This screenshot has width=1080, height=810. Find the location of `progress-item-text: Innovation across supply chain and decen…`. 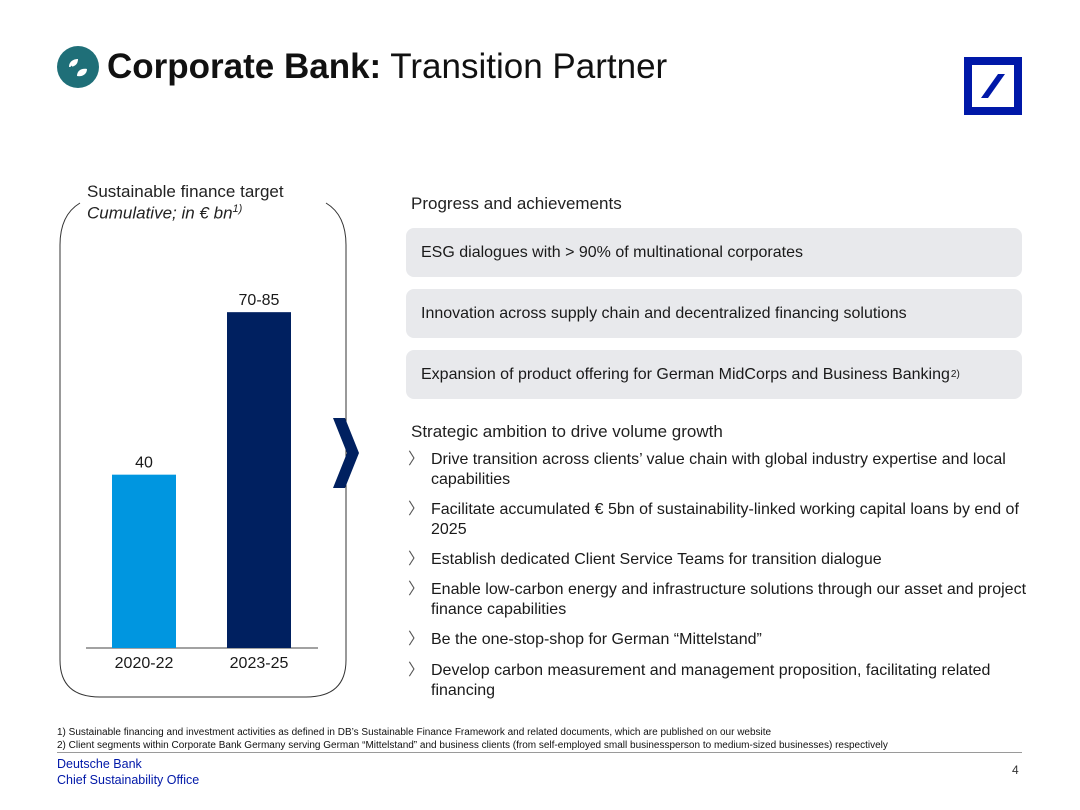

progress-item-text: Innovation across supply chain and decen… is located at coordinates (664, 313).